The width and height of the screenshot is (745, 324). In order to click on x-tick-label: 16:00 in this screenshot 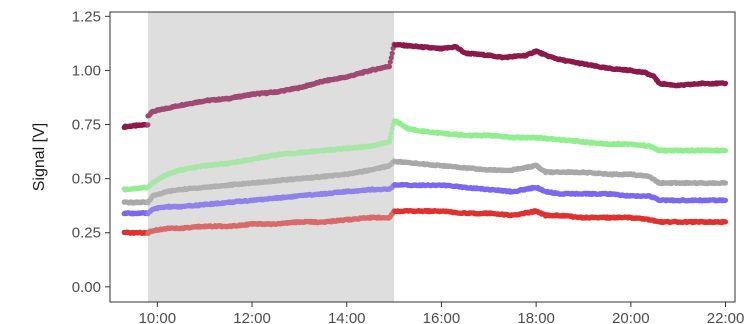, I will do `click(442, 317)`.